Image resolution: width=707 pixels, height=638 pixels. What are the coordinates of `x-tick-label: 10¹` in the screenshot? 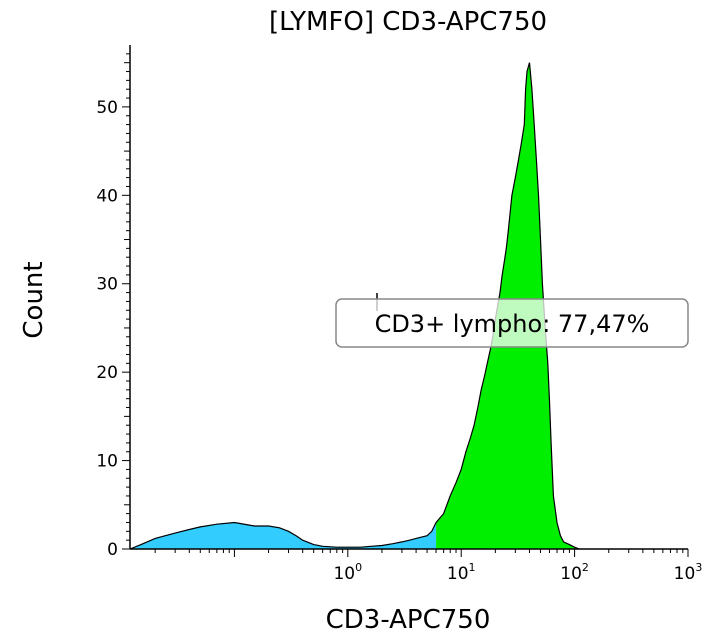 It's located at (461, 572).